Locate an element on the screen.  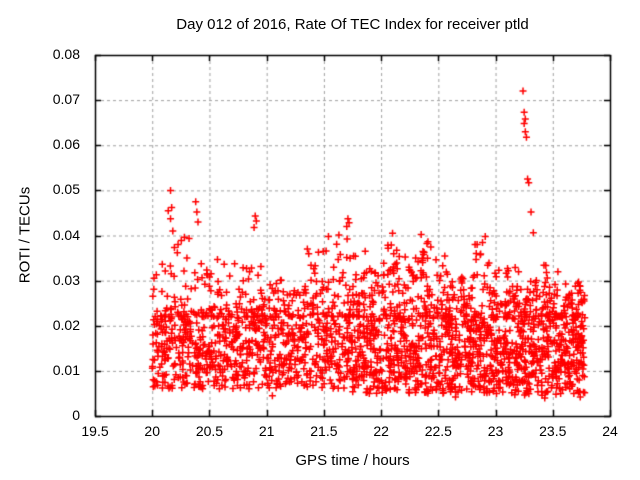
x-tick-label: 23.5 is located at coordinates (553, 431).